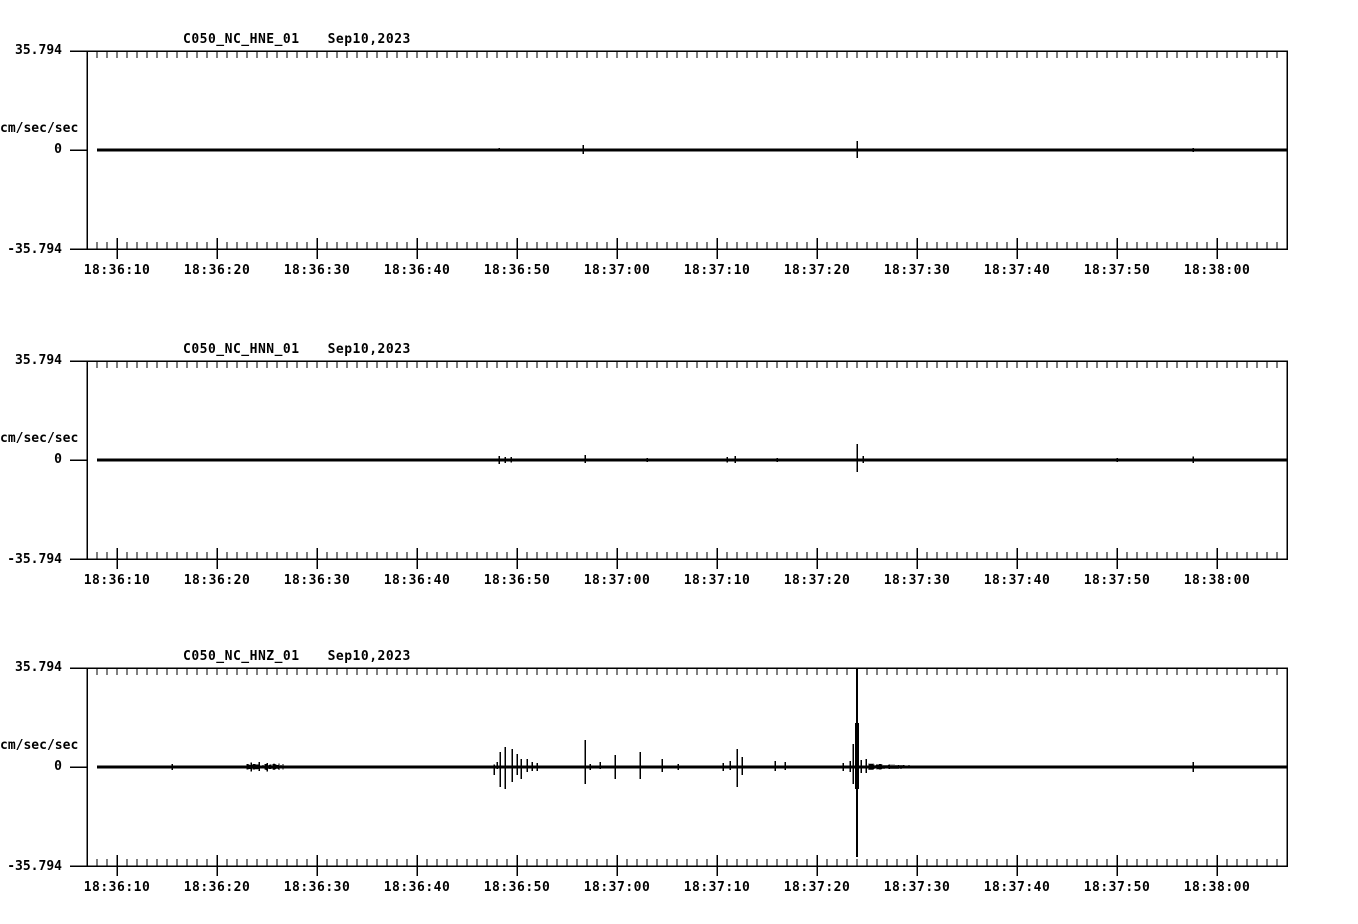 This screenshot has width=1358, height=924. Describe the element at coordinates (241, 39) in the screenshot. I see `station-channel-label: C050_NC_HNE_01` at that location.